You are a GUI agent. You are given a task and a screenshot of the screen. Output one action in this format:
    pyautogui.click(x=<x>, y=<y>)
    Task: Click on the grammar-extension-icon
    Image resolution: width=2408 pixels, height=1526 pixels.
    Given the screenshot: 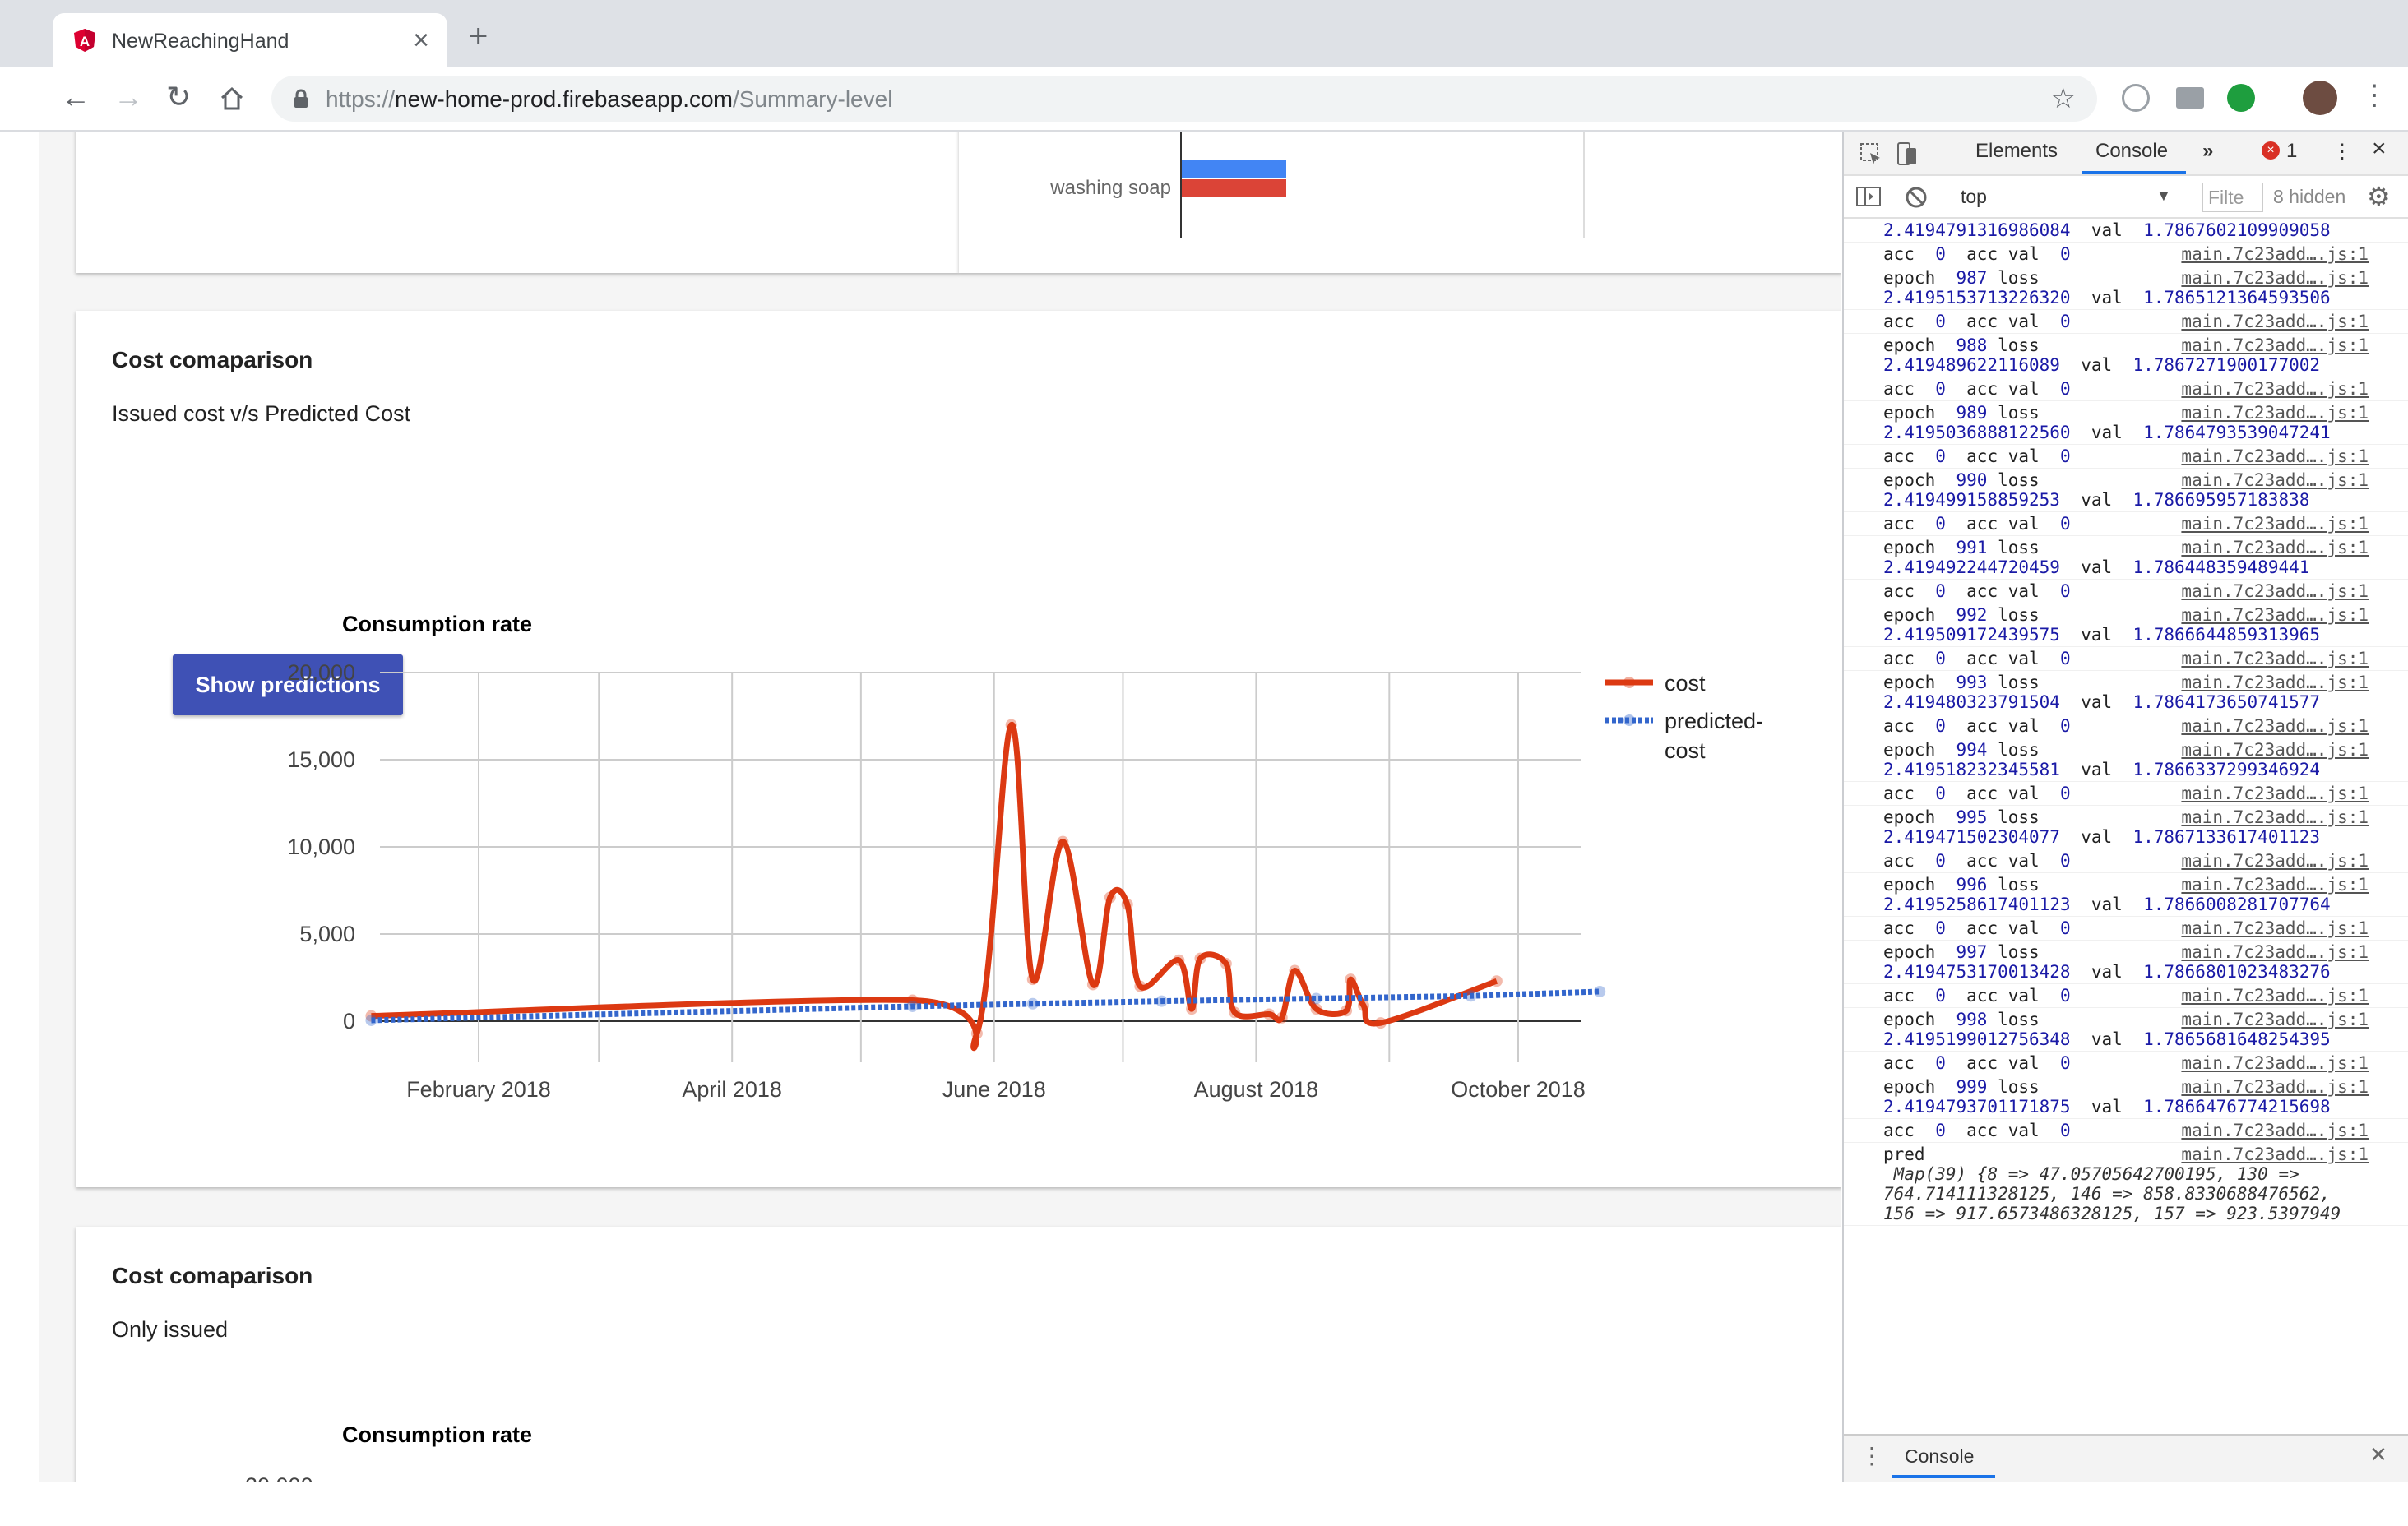 What is the action you would take?
    pyautogui.click(x=2241, y=98)
    